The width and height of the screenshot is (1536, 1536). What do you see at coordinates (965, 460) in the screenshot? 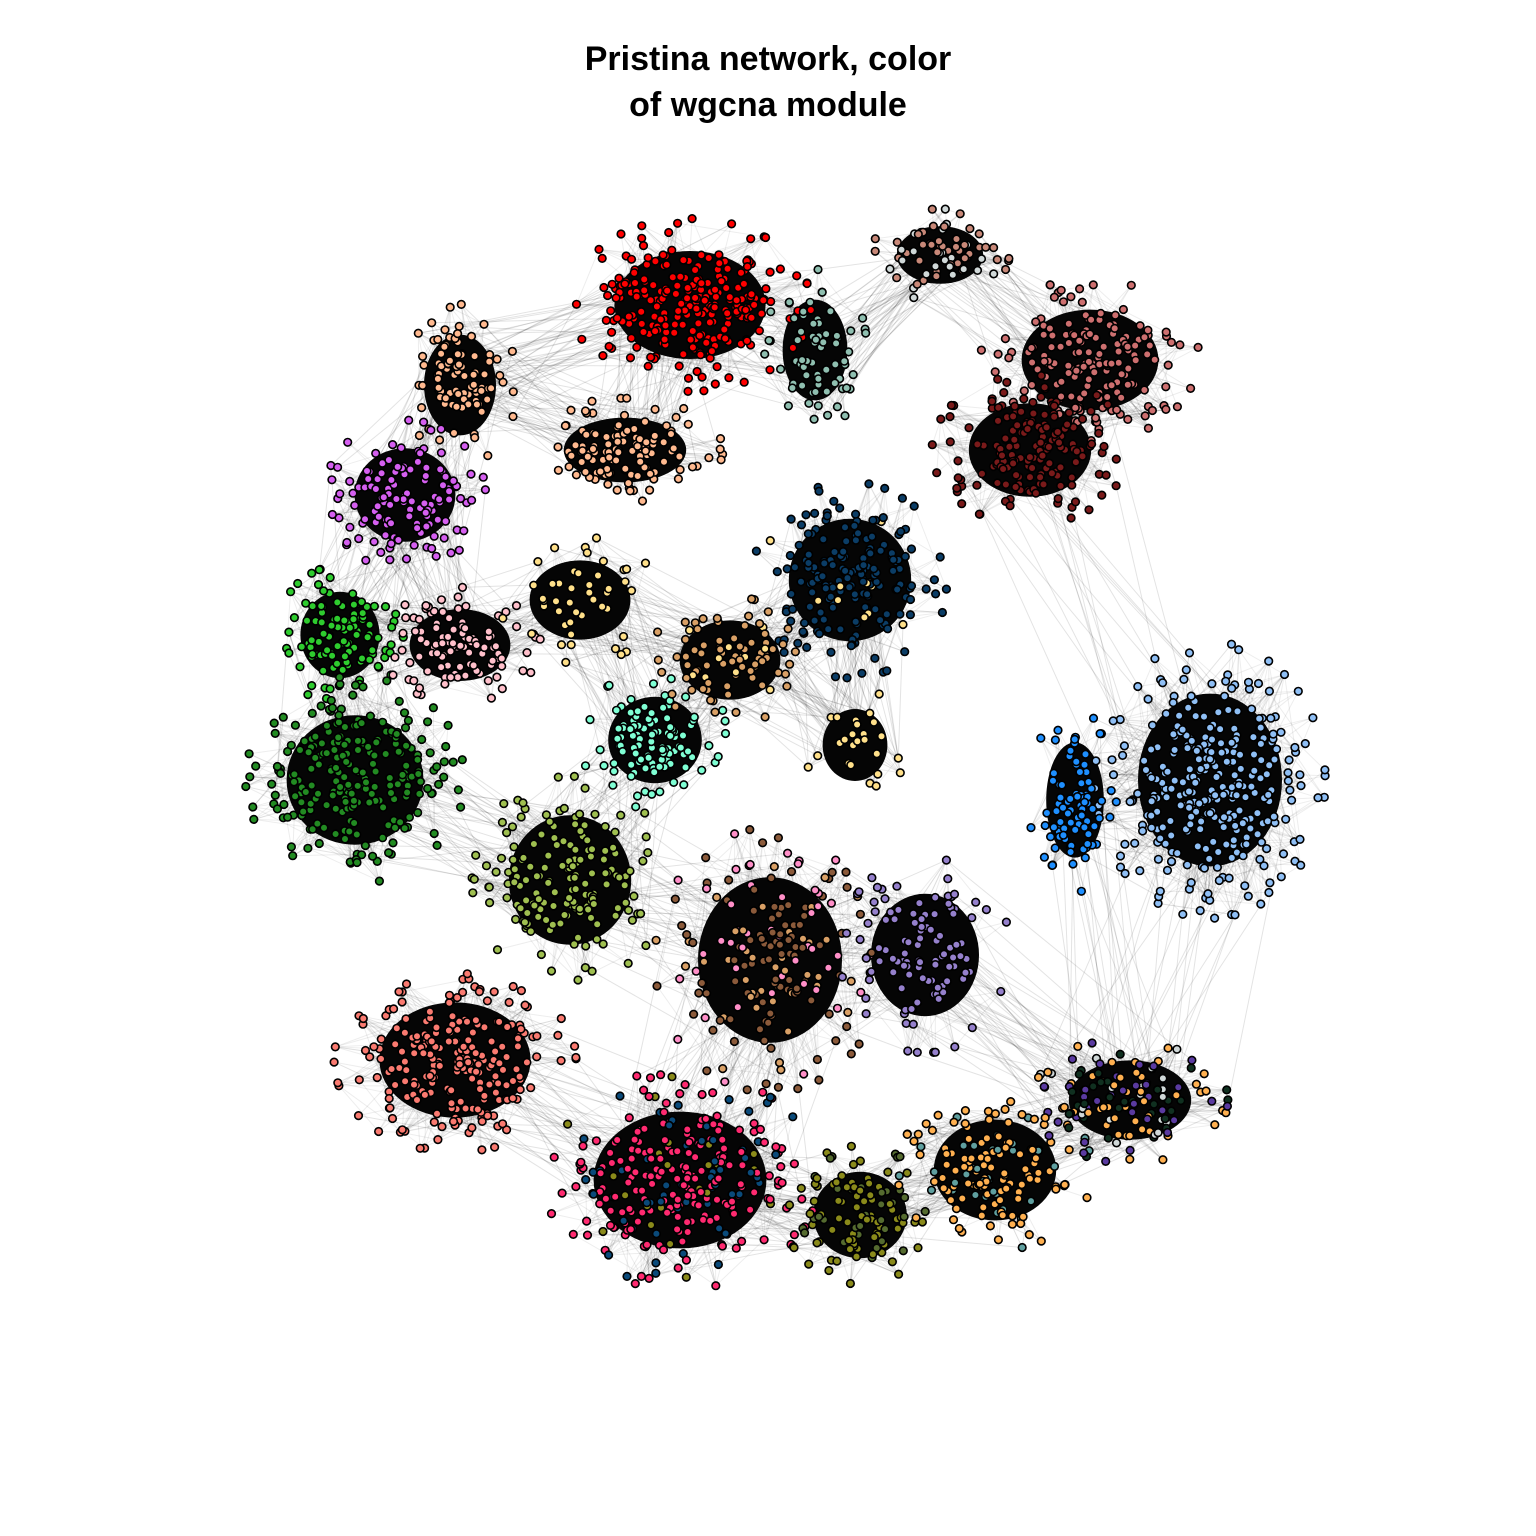
I see `edge-2028` at bounding box center [965, 460].